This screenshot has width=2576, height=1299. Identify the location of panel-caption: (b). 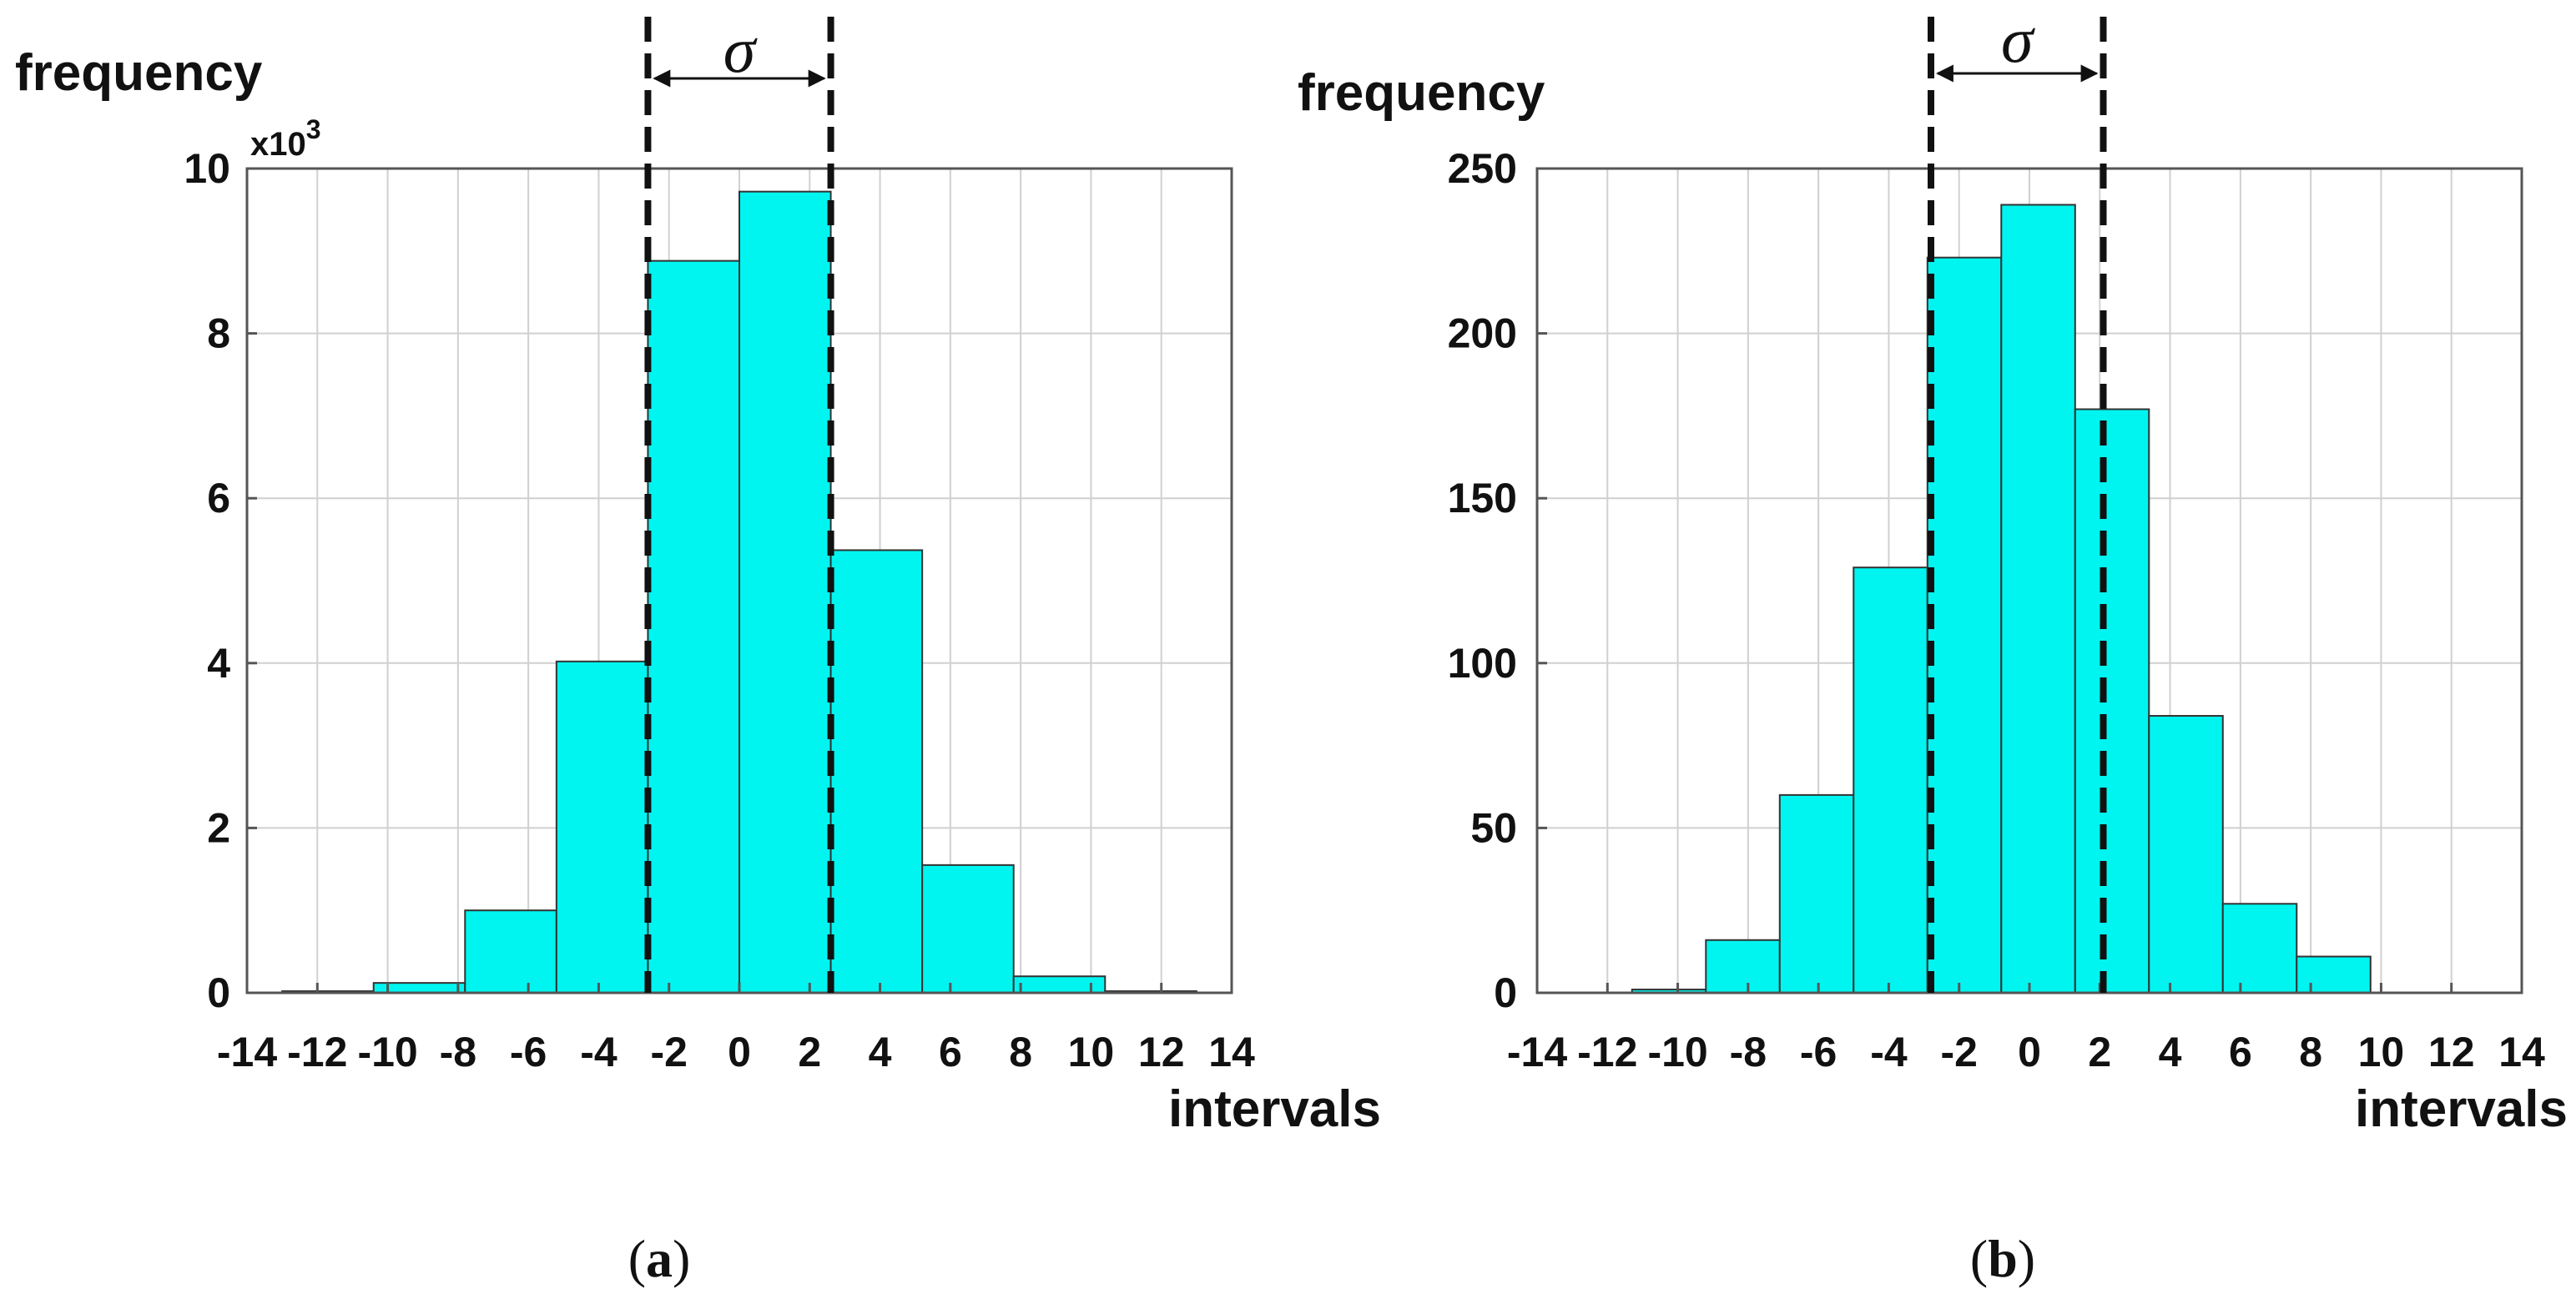
(2002, 1258).